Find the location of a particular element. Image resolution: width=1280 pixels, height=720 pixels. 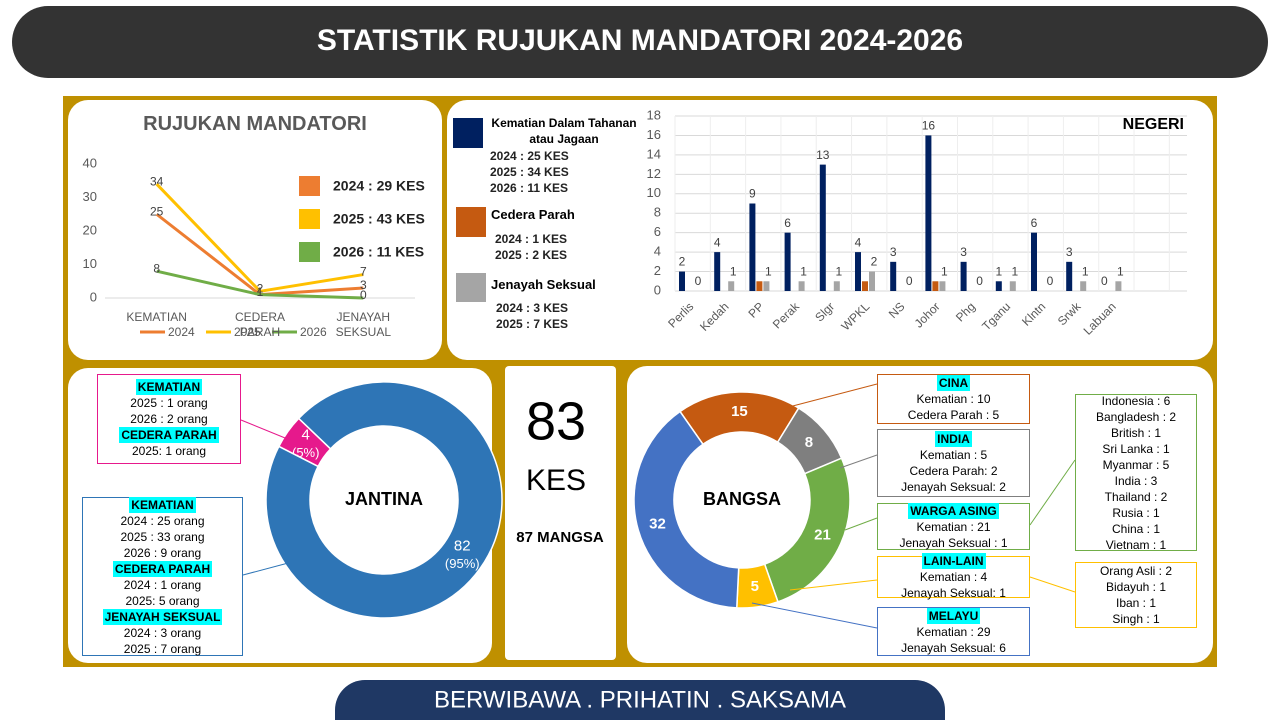

callout-heading: MELAYU is located at coordinates (953, 615).